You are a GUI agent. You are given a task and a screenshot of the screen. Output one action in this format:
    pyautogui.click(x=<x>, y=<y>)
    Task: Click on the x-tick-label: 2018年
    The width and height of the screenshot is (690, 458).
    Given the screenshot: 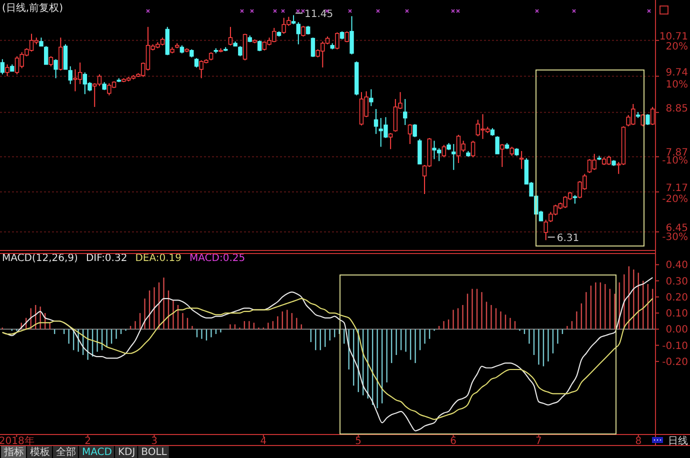 What is the action you would take?
    pyautogui.click(x=17, y=441)
    